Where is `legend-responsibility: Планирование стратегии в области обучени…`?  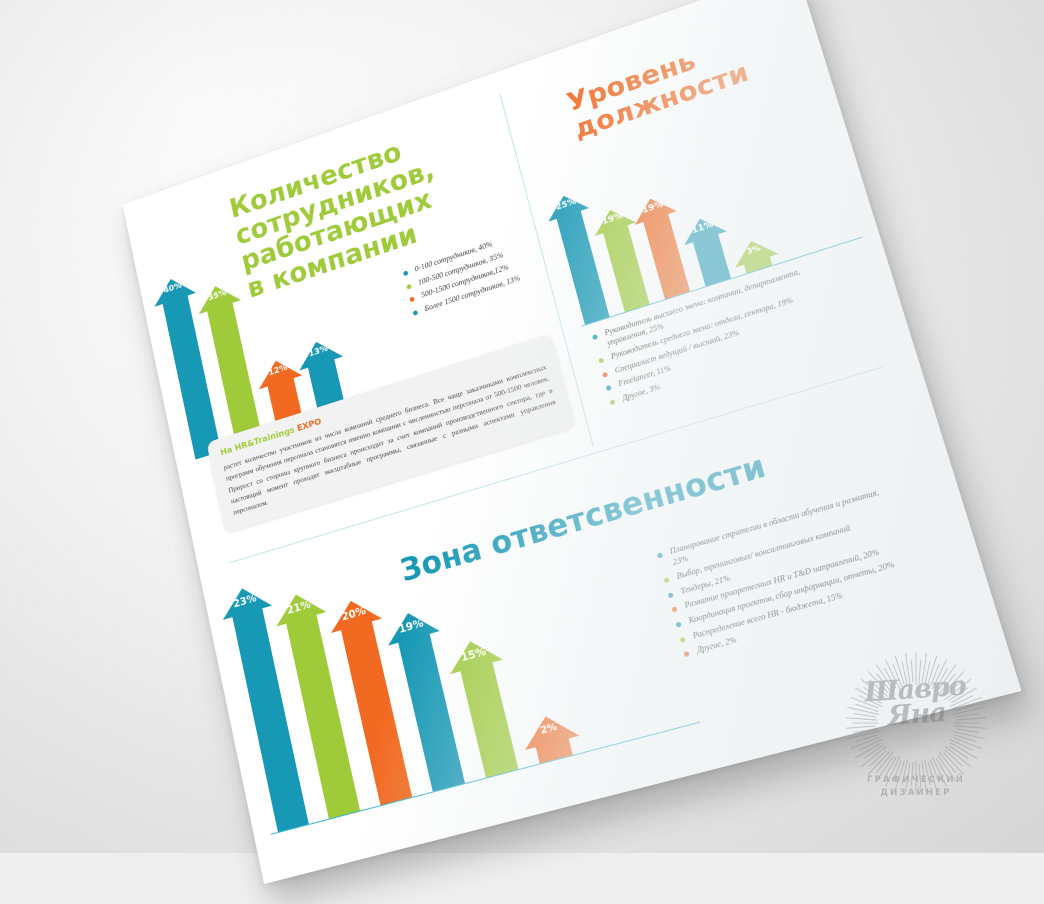 legend-responsibility: Планирование стратегии в области обучени… is located at coordinates (792, 573).